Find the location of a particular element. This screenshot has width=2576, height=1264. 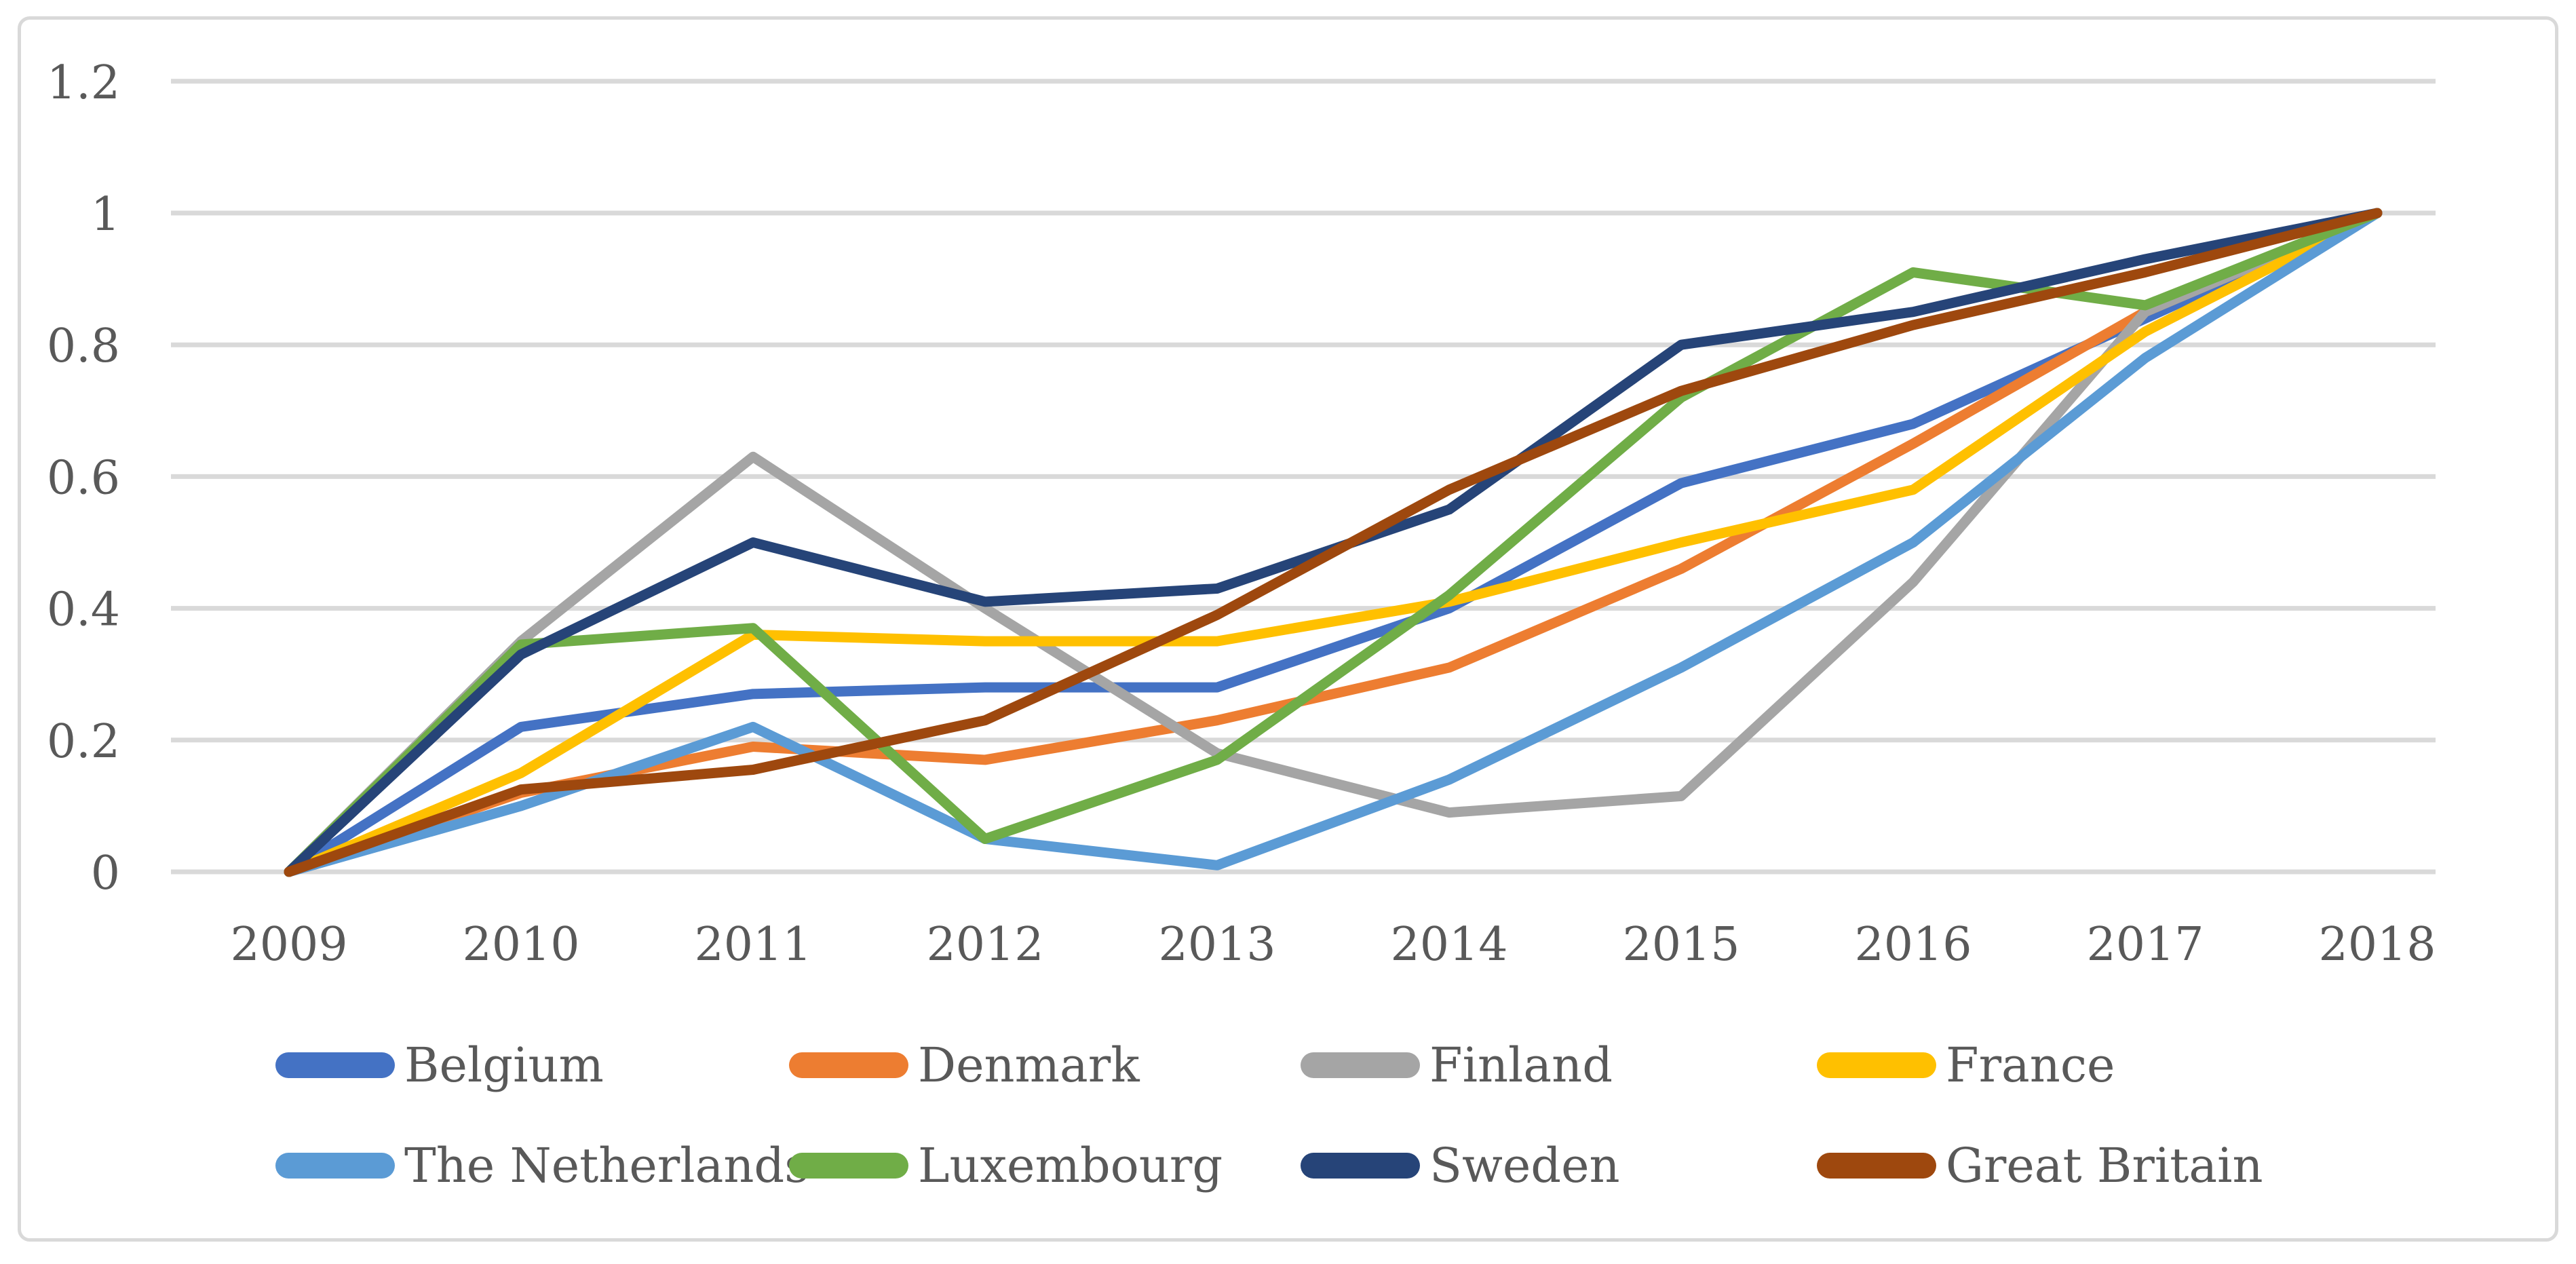

legend-label-netherlands: The Netherlands is located at coordinates (606, 1165).